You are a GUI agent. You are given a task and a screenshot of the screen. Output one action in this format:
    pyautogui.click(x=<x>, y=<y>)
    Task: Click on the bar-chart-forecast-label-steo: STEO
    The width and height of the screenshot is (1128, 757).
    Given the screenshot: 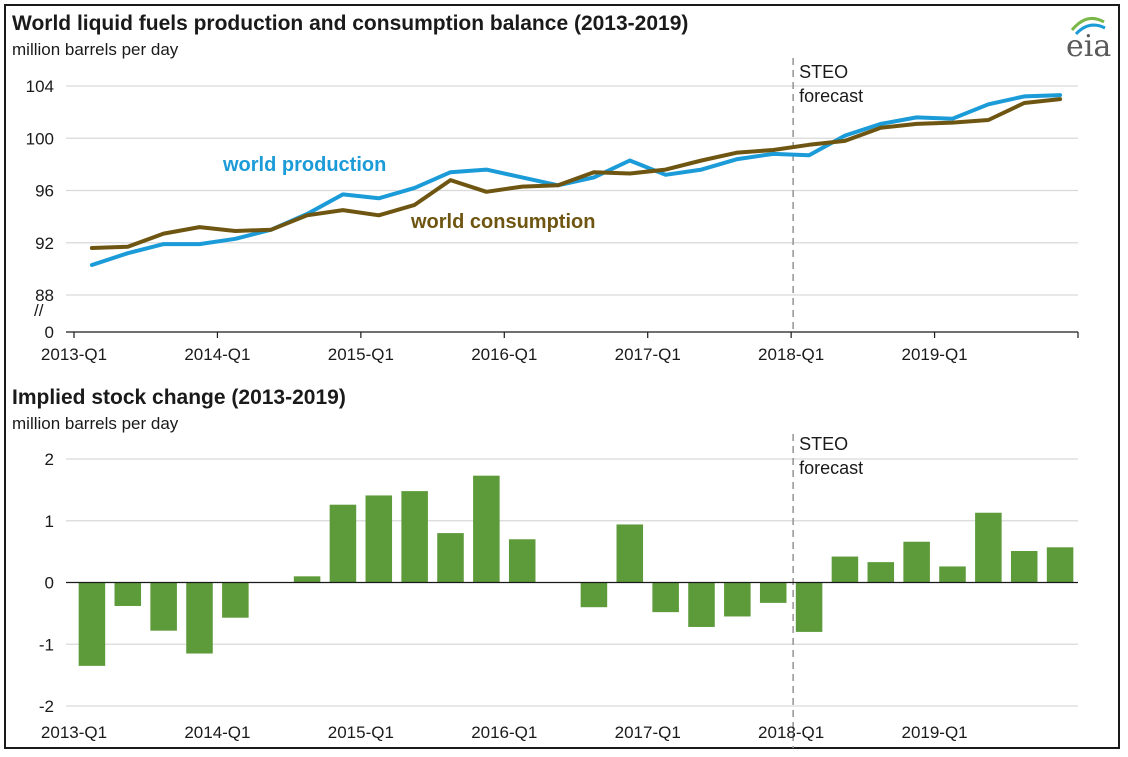 What is the action you would take?
    pyautogui.click(x=823, y=444)
    